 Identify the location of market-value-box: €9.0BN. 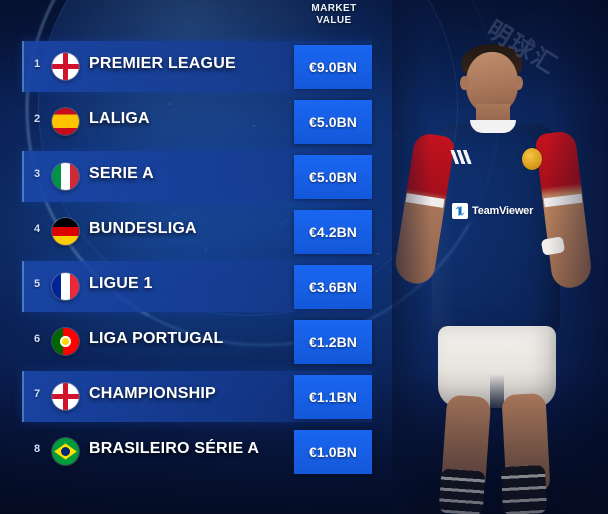
(333, 67).